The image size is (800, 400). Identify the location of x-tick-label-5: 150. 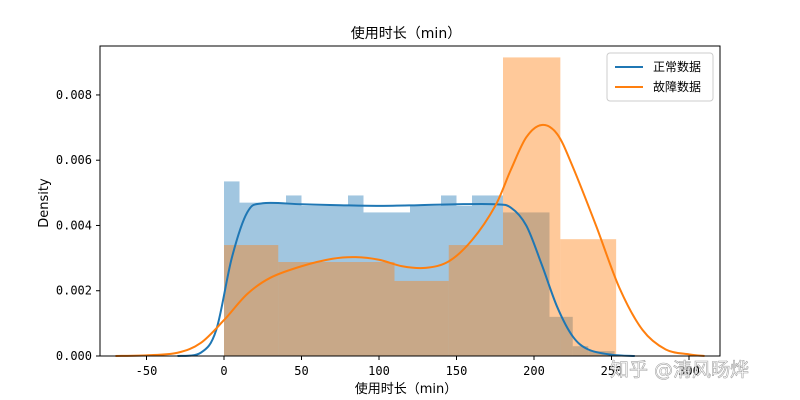
(457, 371).